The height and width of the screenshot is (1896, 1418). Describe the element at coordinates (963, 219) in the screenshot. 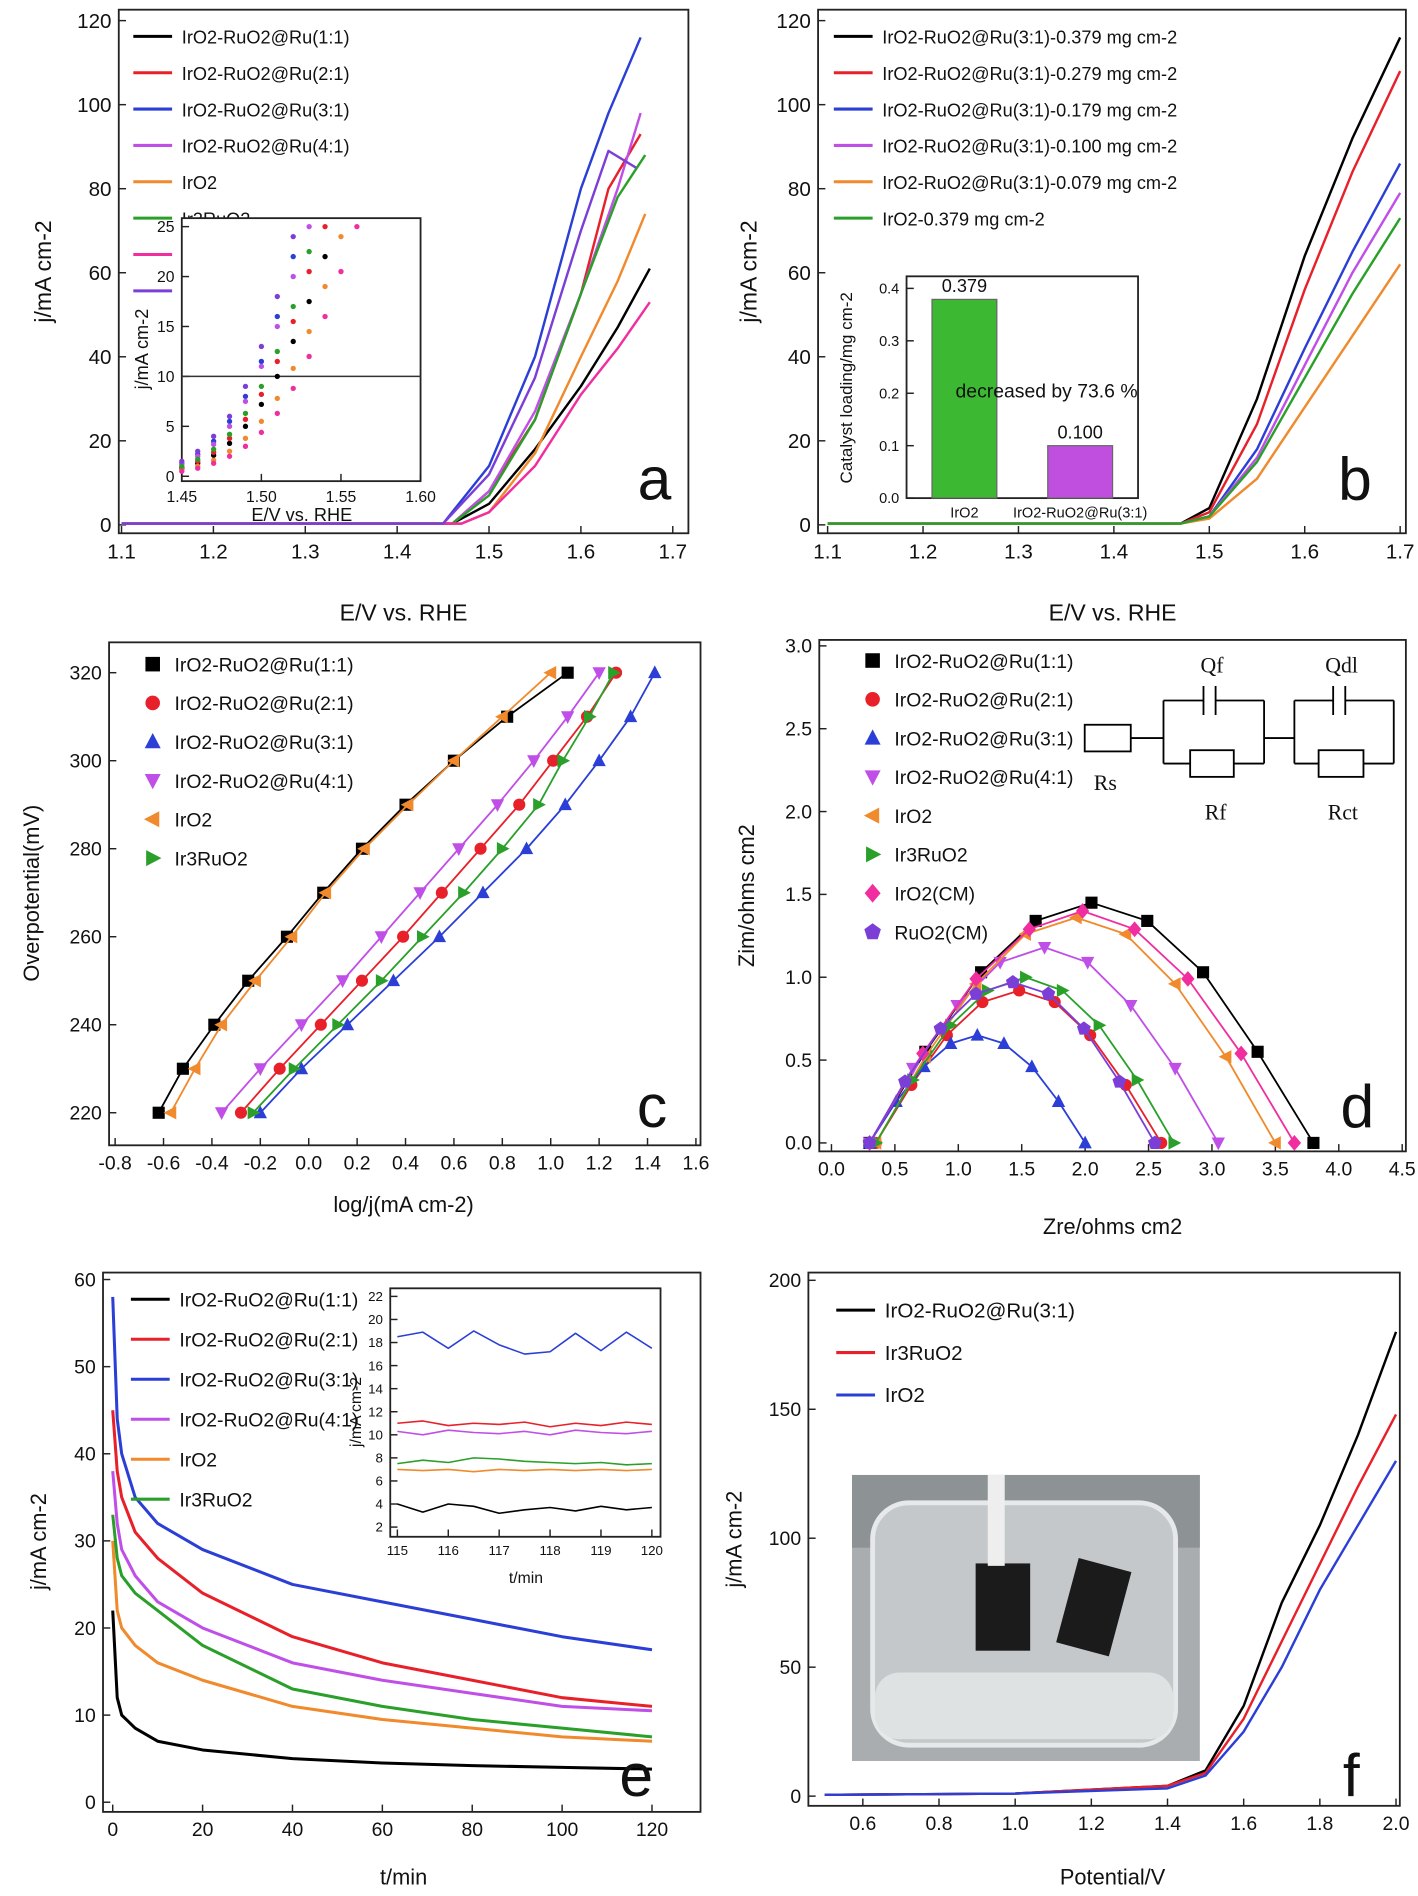

I see `legend-label: IrO2-0.379 mg cm-2` at that location.